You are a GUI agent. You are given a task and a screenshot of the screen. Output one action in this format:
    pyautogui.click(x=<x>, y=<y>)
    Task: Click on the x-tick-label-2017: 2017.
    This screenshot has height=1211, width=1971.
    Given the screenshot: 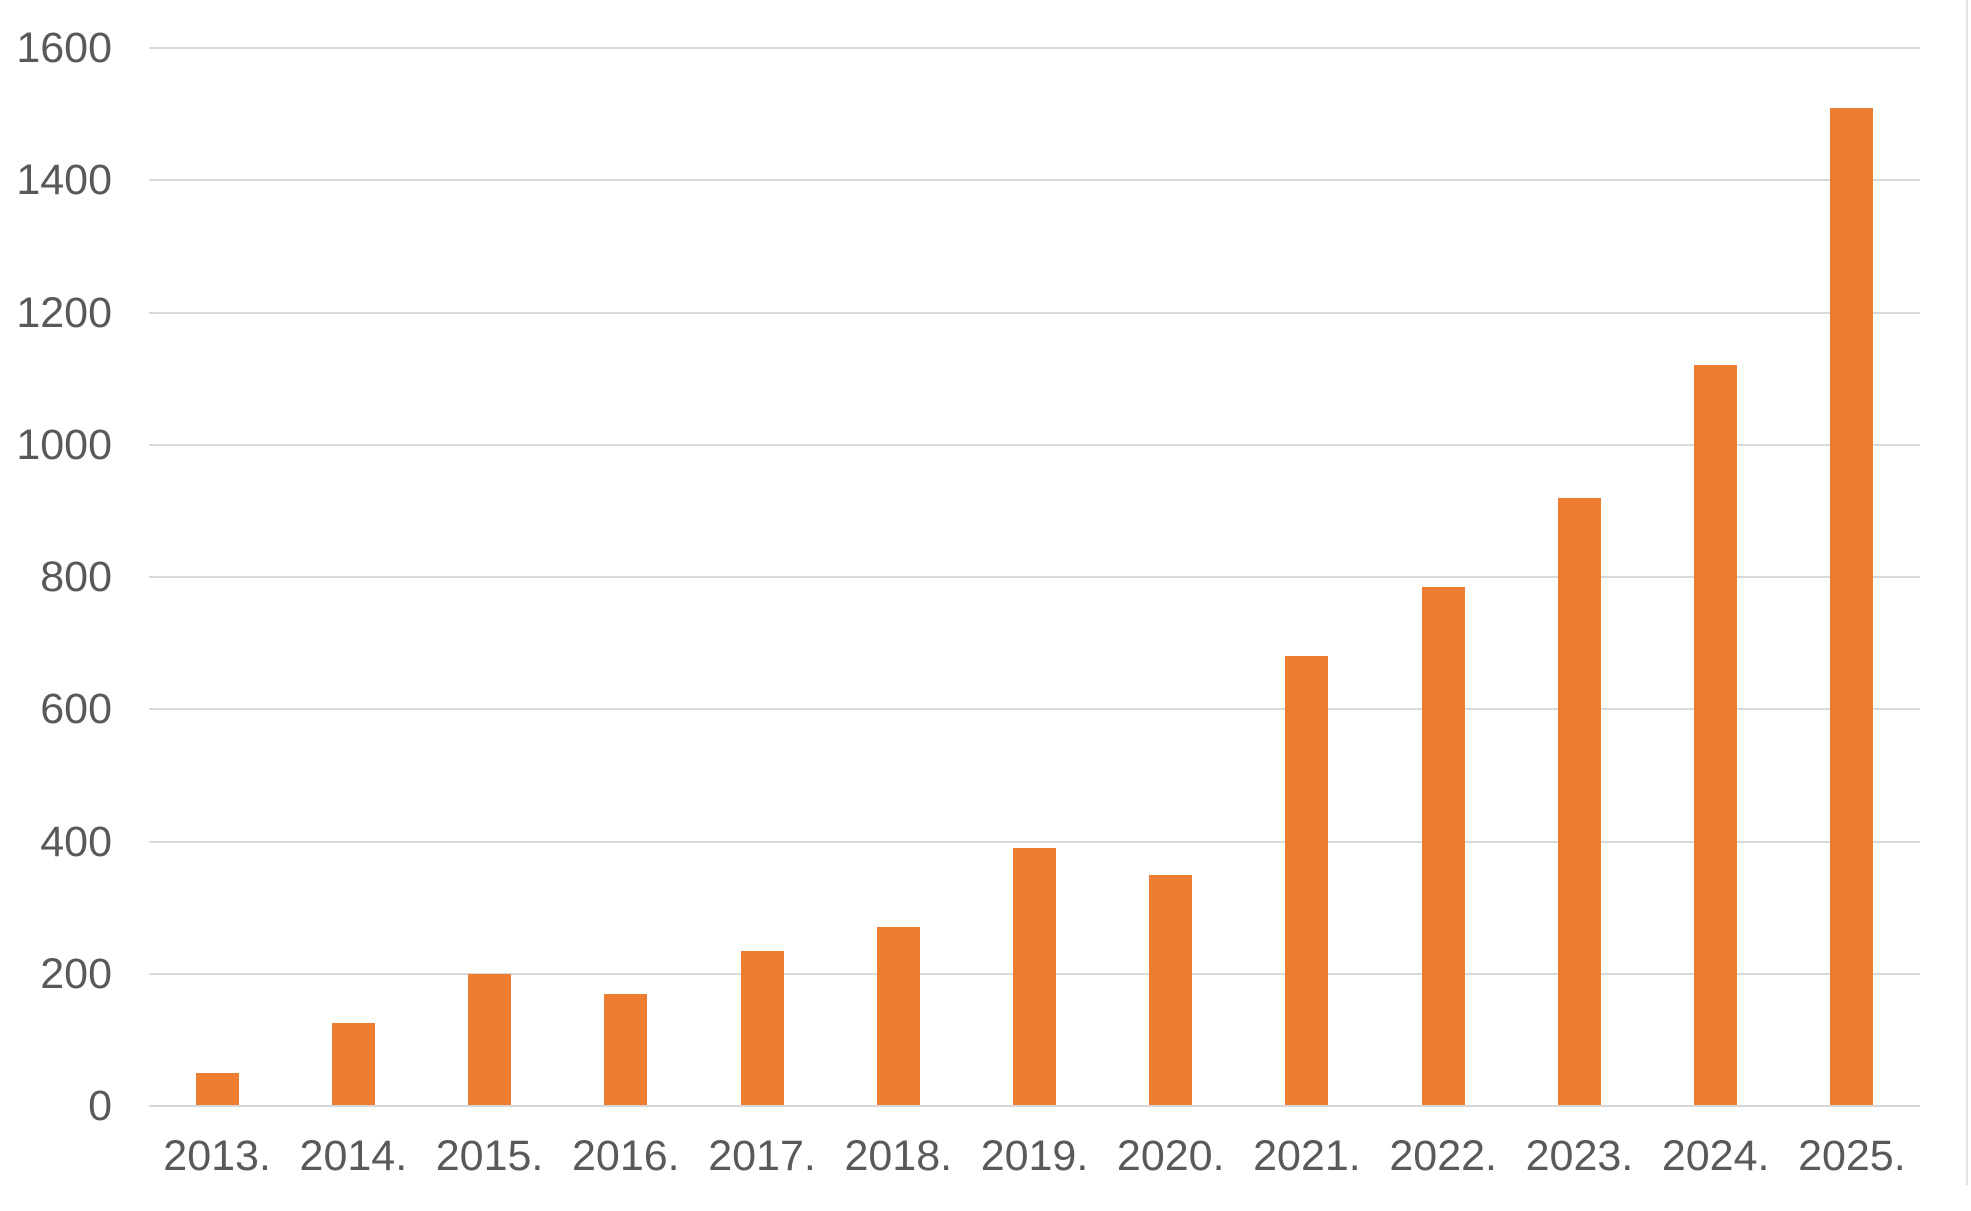 What is the action you would take?
    pyautogui.click(x=762, y=1156)
    